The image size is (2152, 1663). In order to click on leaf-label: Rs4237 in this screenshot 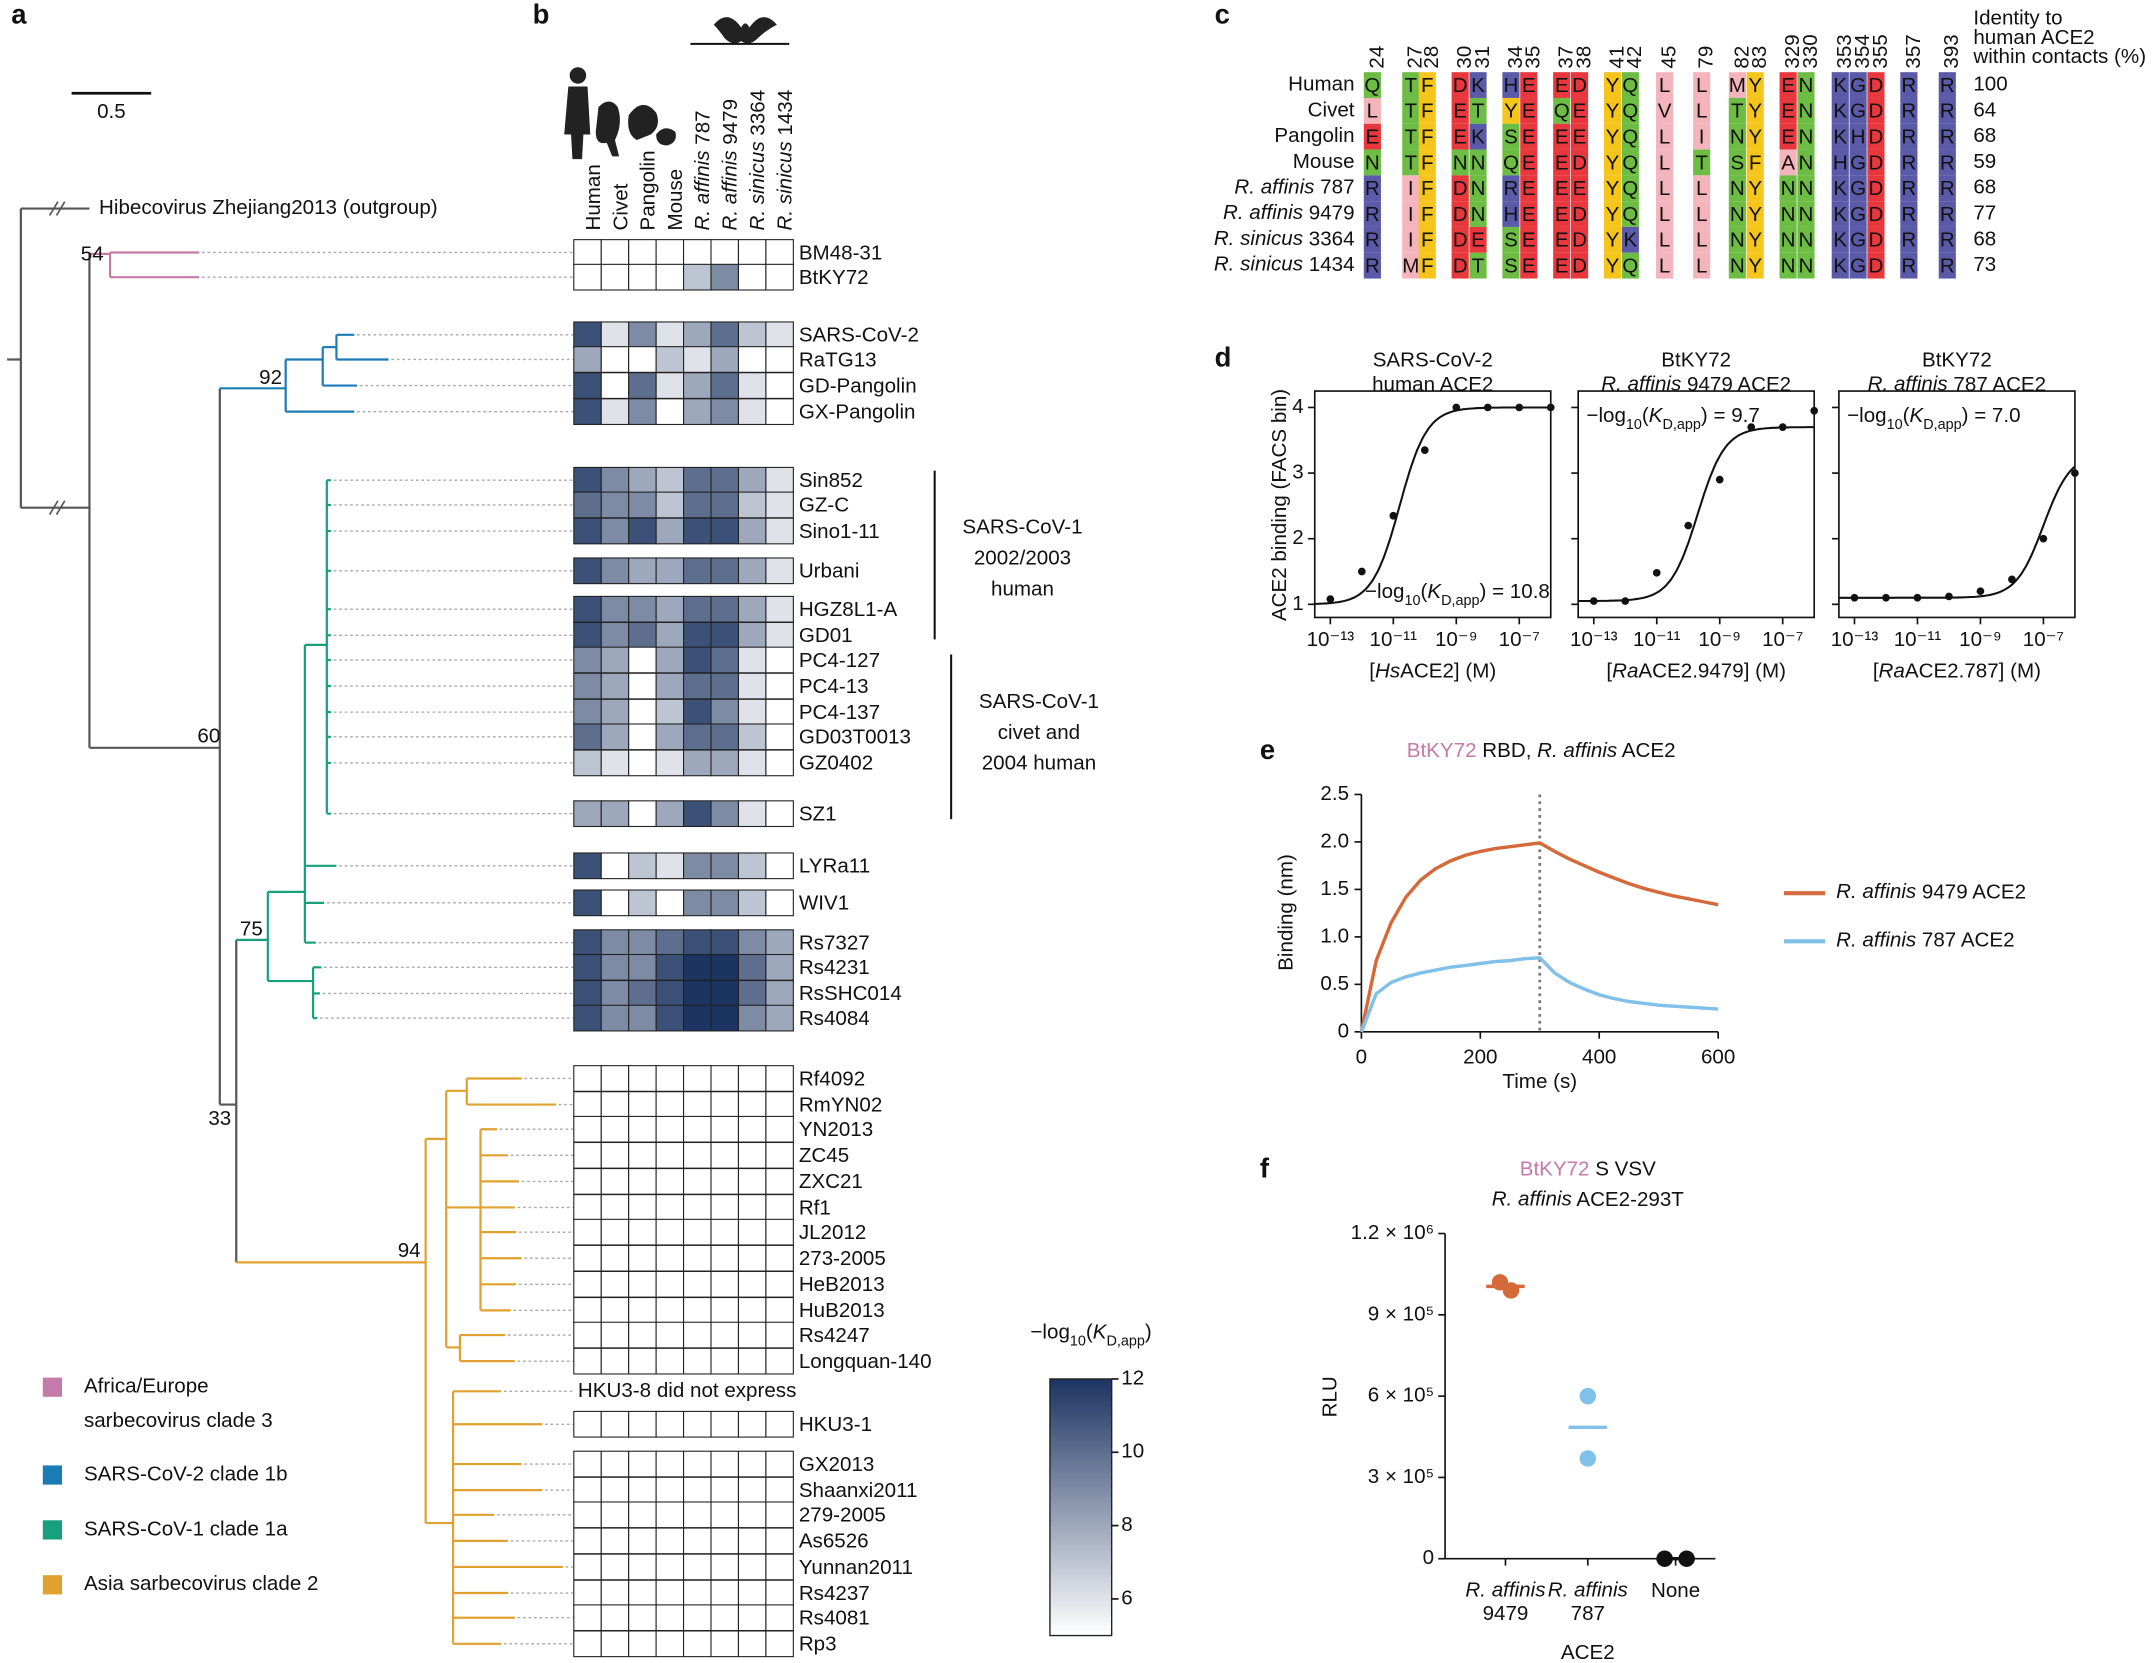, I will do `click(834, 1593)`.